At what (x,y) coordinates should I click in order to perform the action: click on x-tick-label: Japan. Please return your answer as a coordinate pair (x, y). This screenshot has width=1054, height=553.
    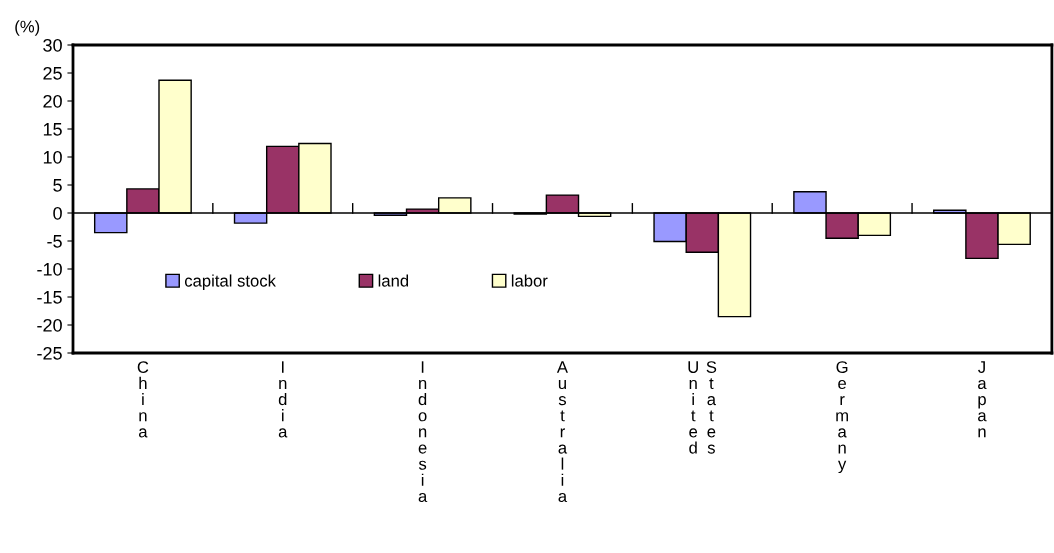
    Looking at the image, I should click on (982, 399).